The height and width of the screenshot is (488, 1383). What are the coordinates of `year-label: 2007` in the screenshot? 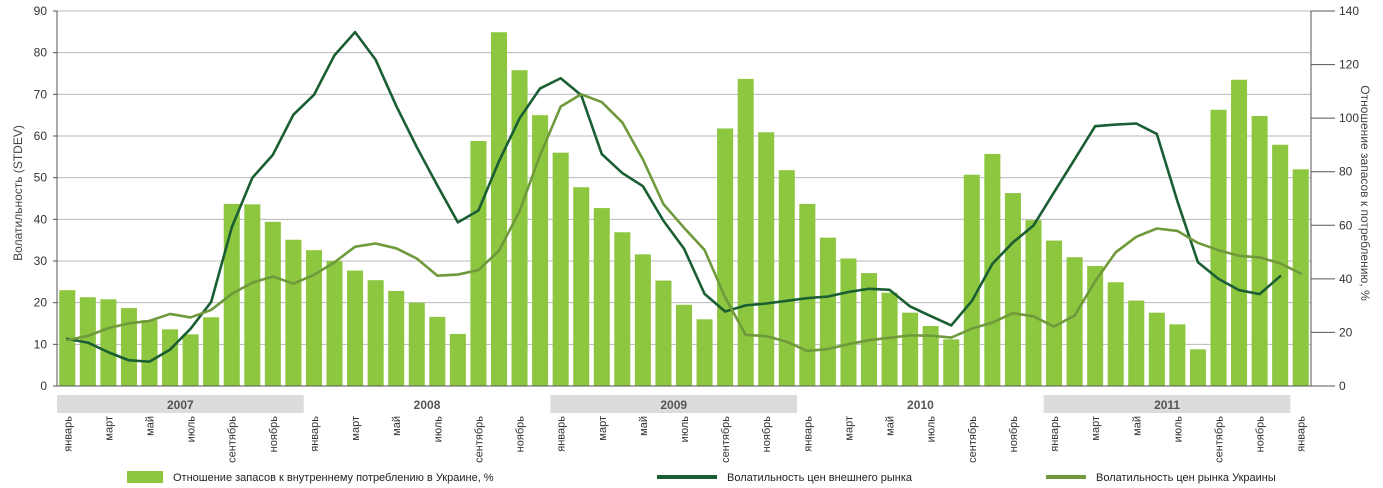 It's located at (180, 405).